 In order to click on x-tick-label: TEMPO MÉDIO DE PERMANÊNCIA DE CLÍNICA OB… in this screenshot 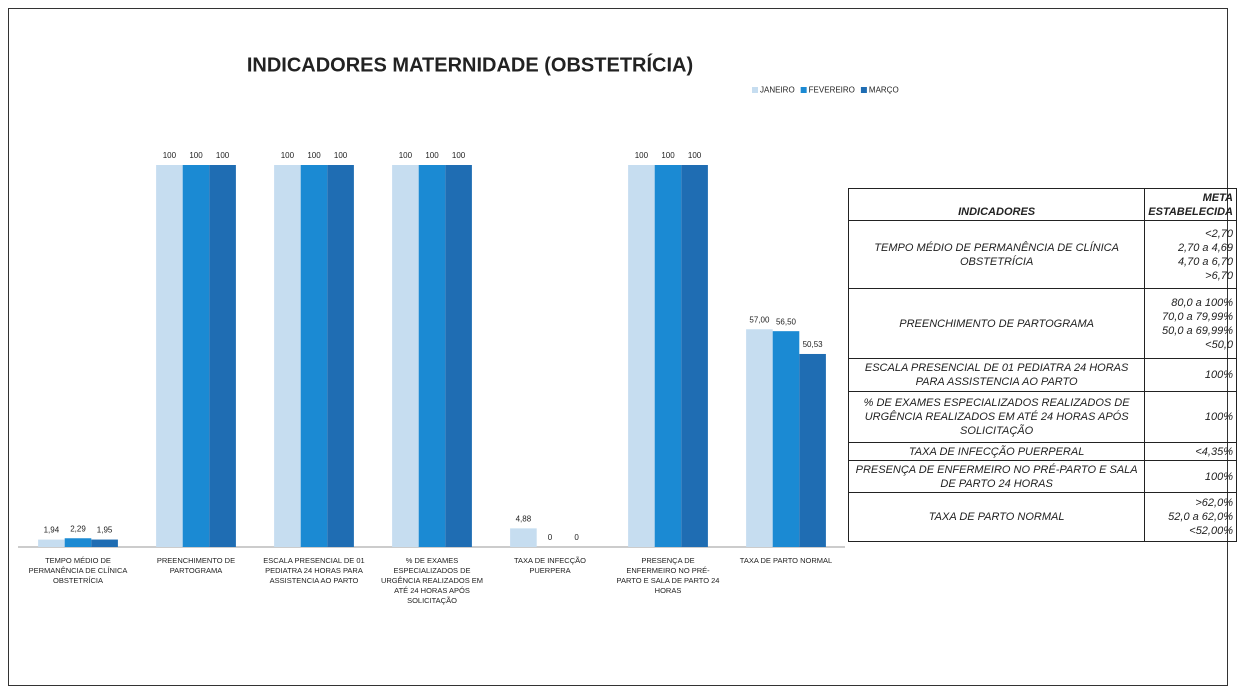, I will do `click(78, 570)`.